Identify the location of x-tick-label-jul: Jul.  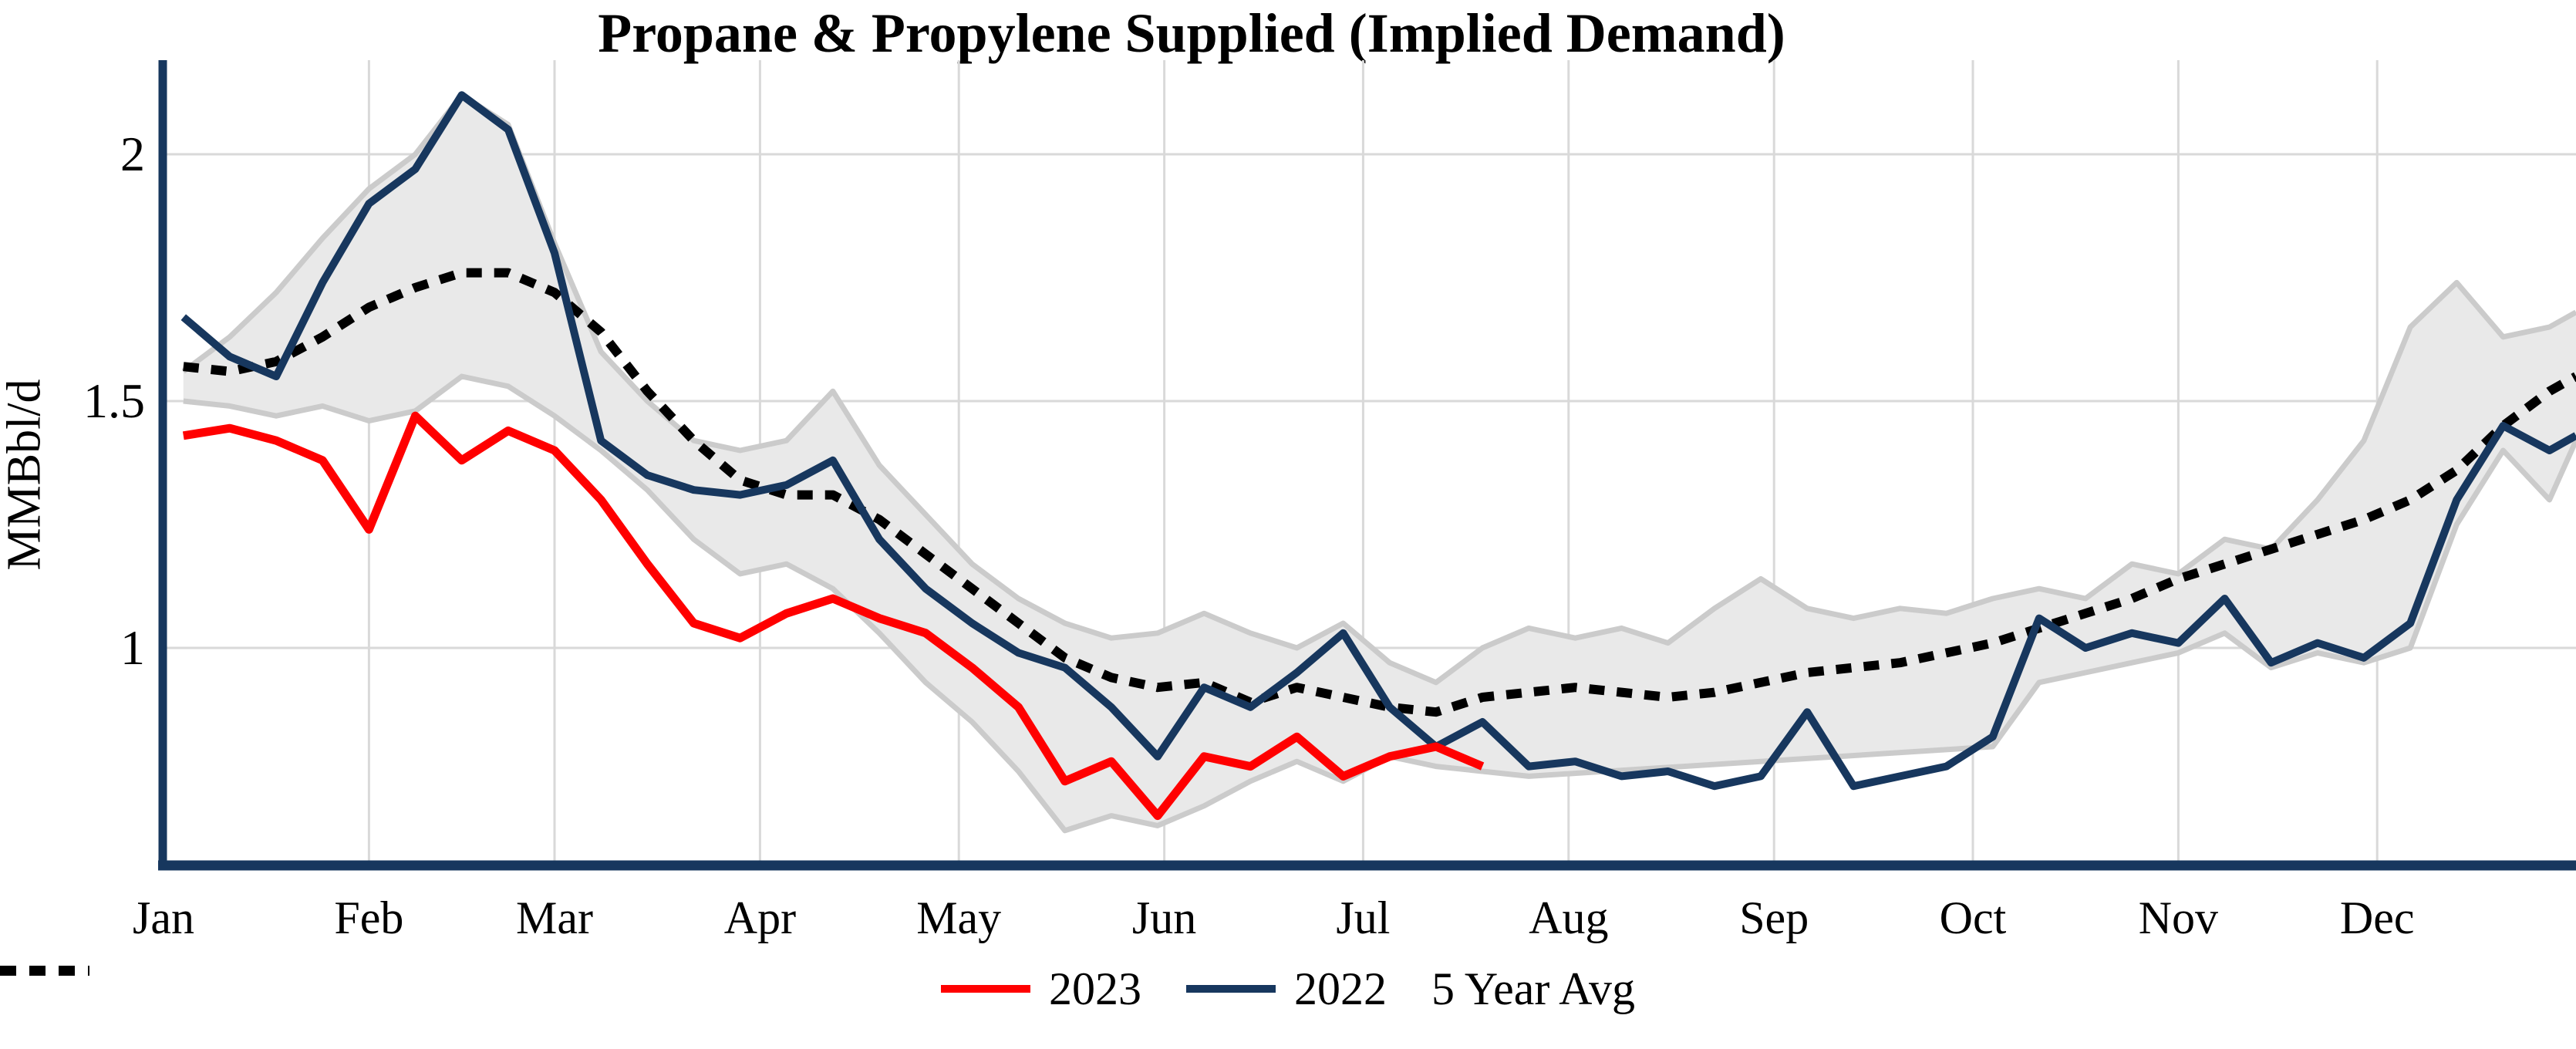
(1363, 917).